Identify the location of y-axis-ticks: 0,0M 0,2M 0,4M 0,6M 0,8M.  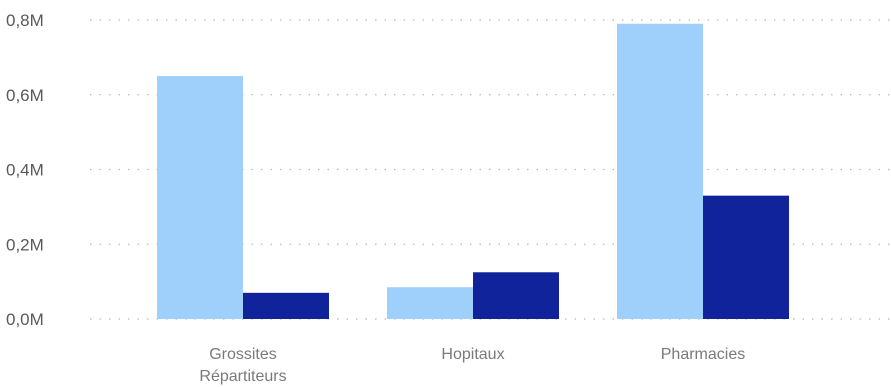
(25, 170).